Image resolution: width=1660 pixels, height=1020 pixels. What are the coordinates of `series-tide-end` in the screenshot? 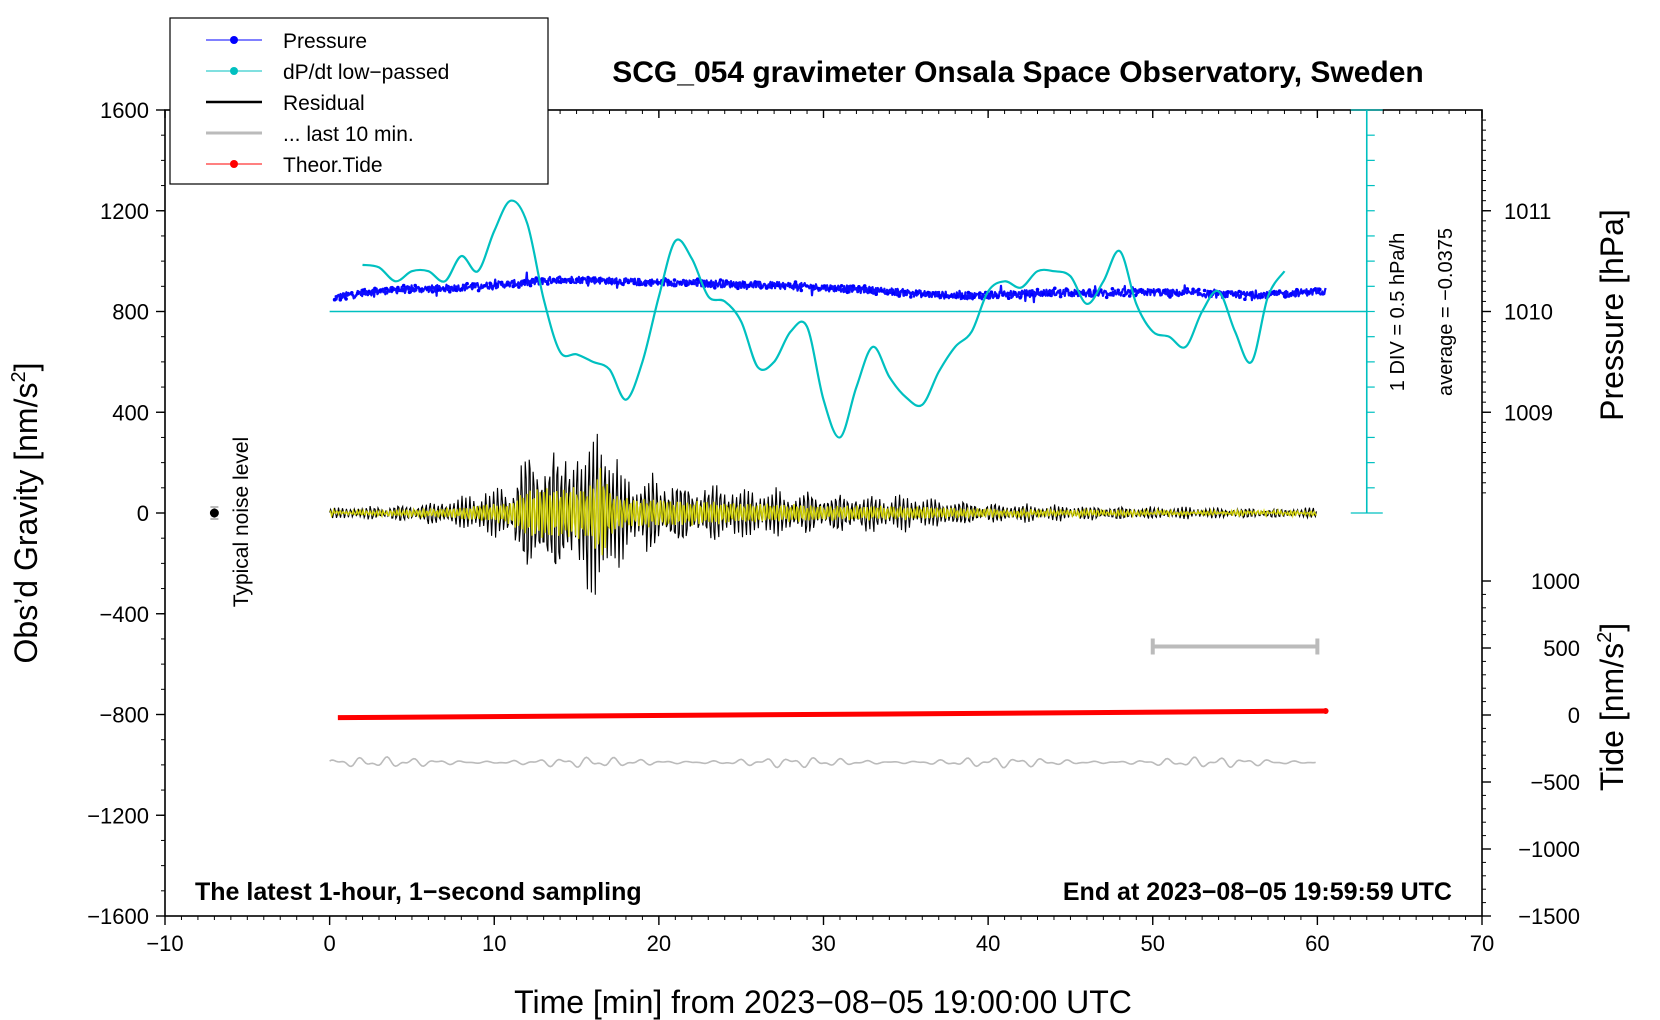 It's located at (1325, 710).